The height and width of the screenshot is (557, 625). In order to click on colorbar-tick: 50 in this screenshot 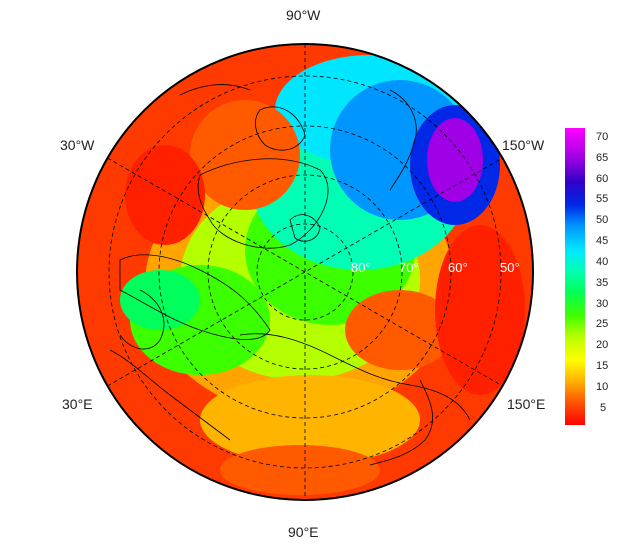, I will do `click(602, 220)`.